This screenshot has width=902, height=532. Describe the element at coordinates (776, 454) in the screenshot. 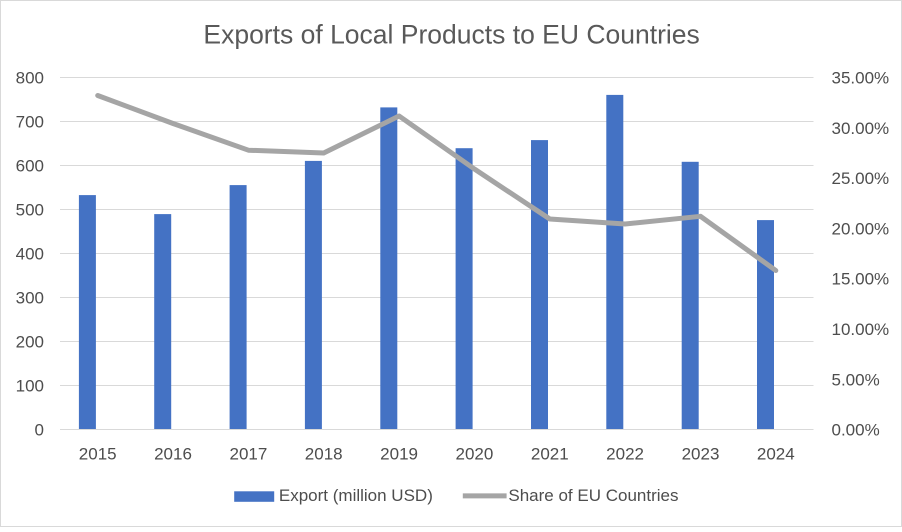

I see `svg-text: 2024` at that location.